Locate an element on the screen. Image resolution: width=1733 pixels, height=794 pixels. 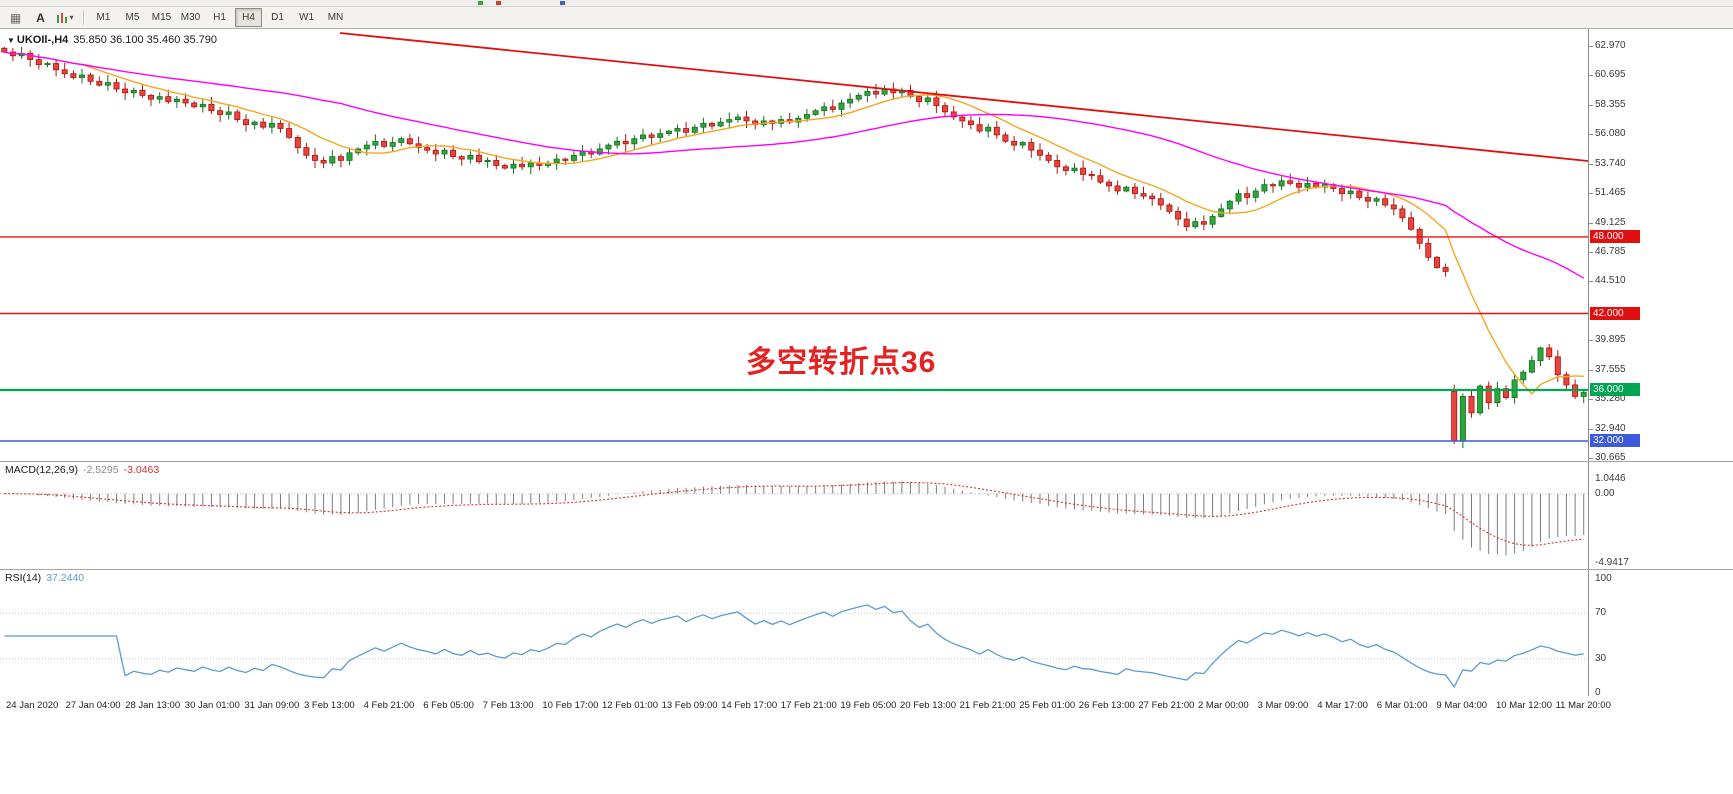
text-label-button: A is located at coordinates (40, 17).